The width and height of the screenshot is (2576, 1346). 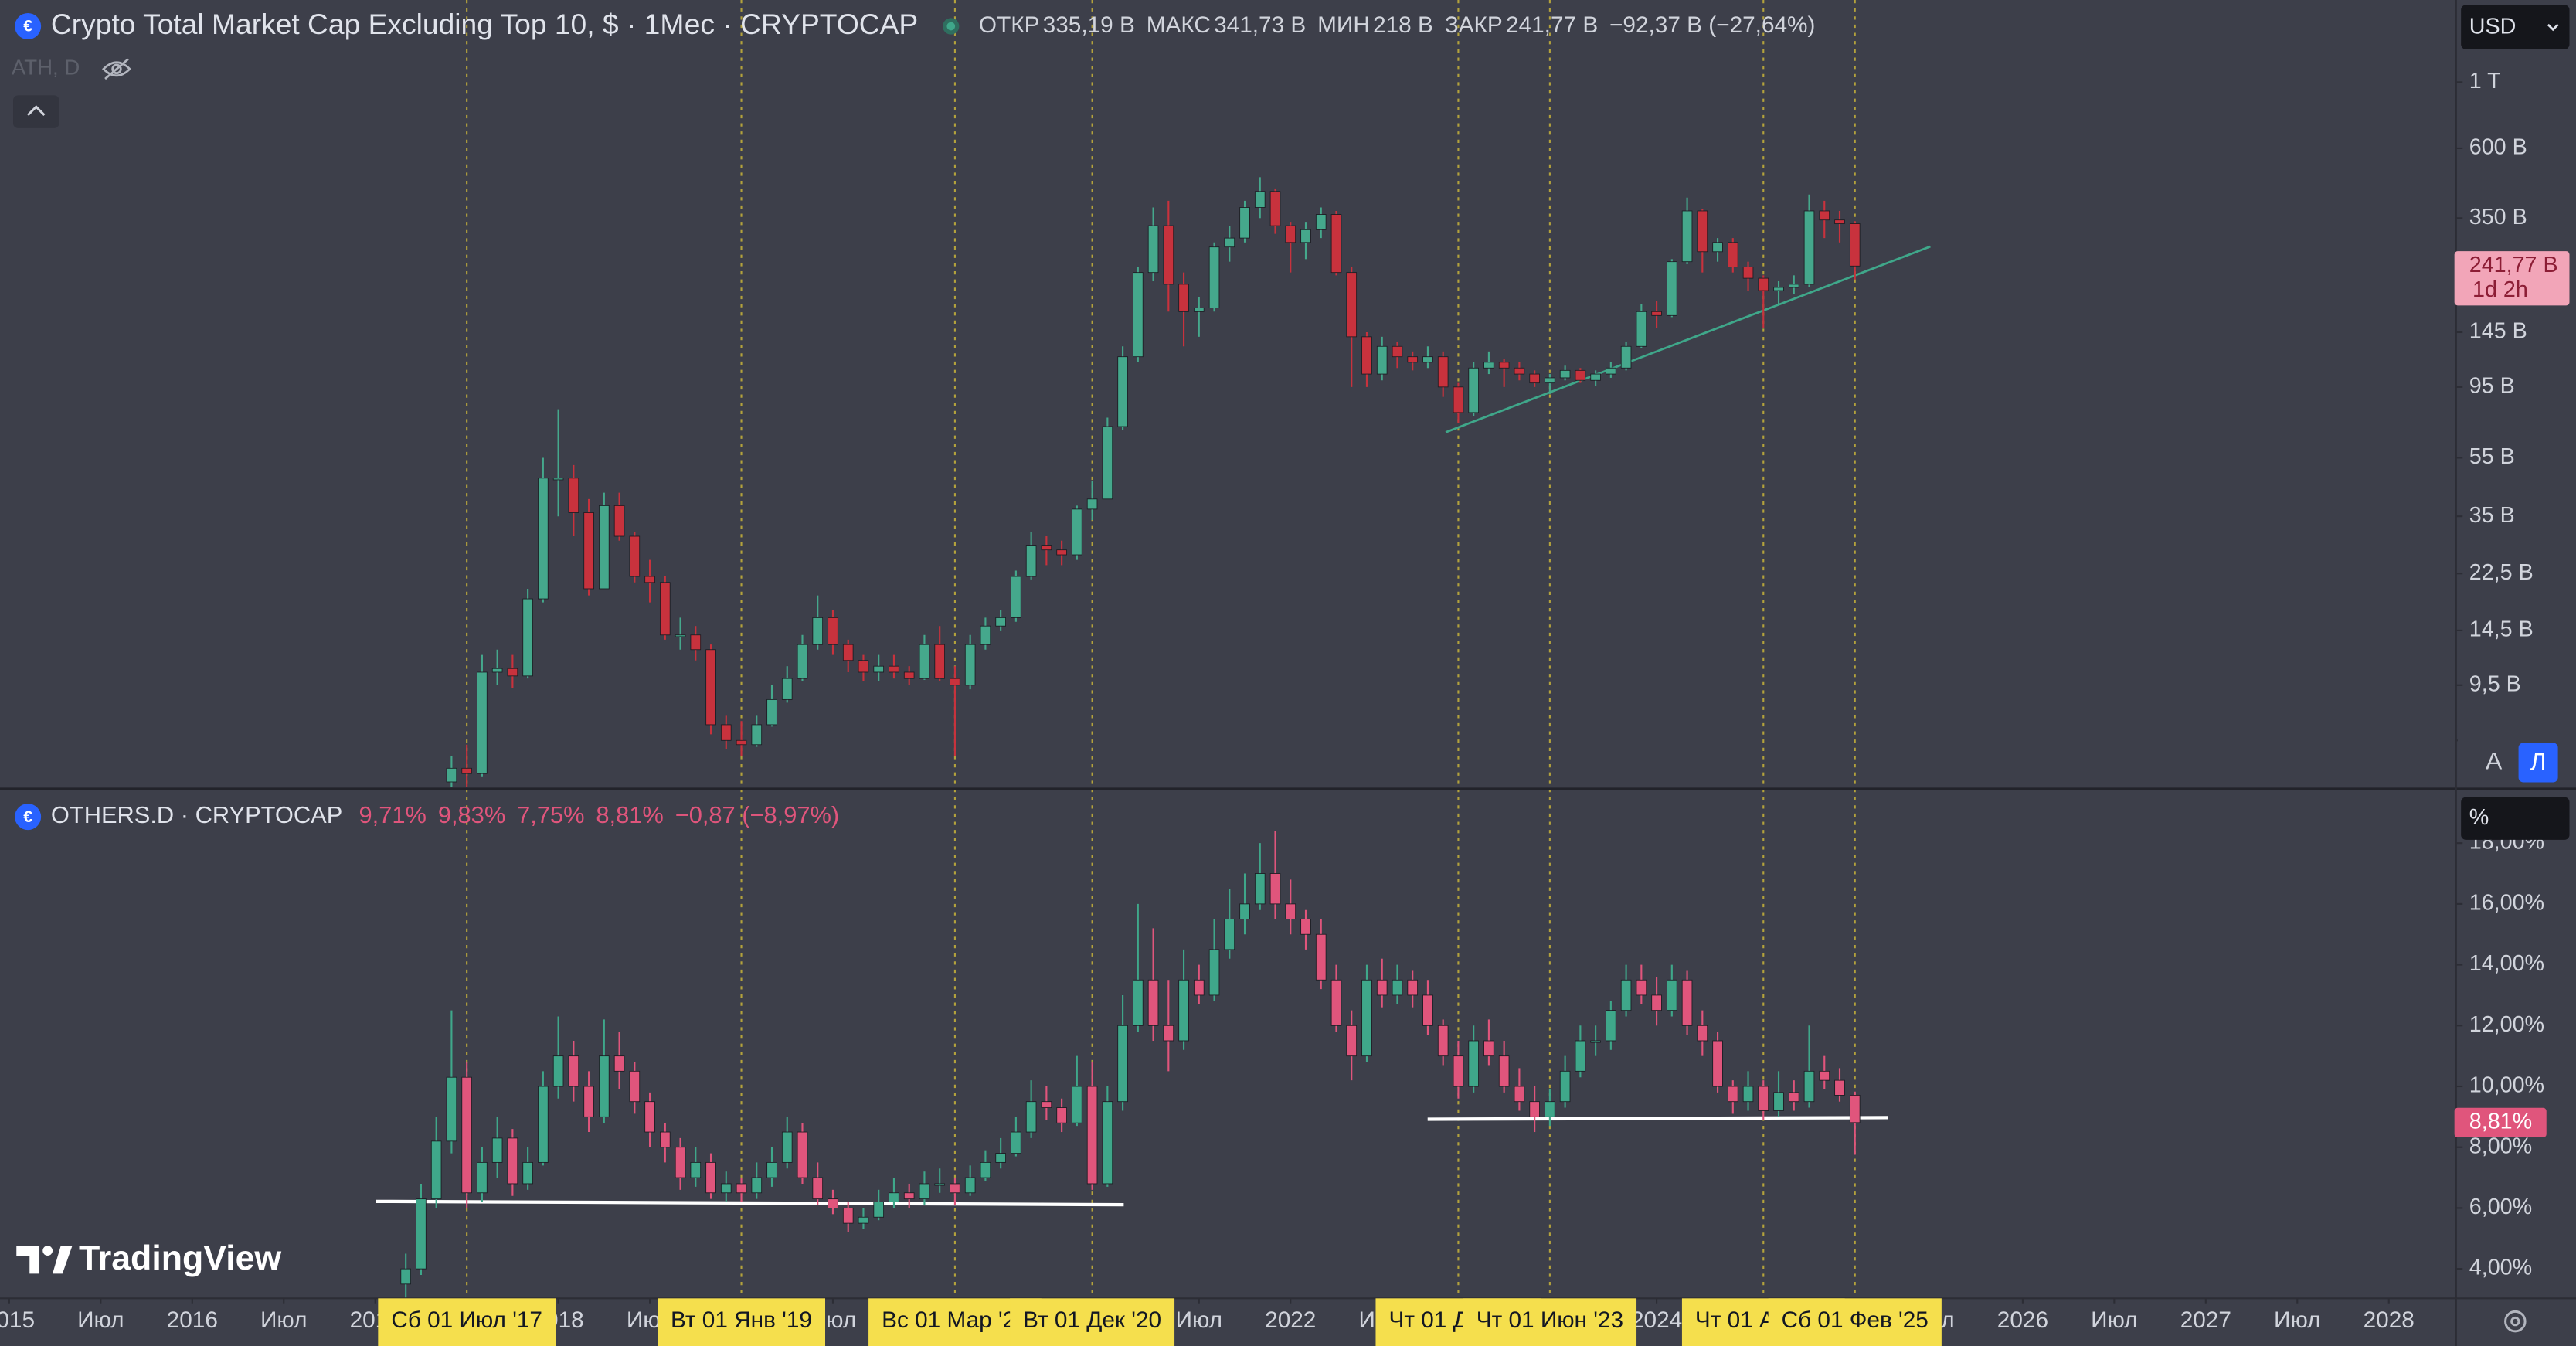 I want to click on y-tick-label: 8,00%, so click(x=2500, y=1146).